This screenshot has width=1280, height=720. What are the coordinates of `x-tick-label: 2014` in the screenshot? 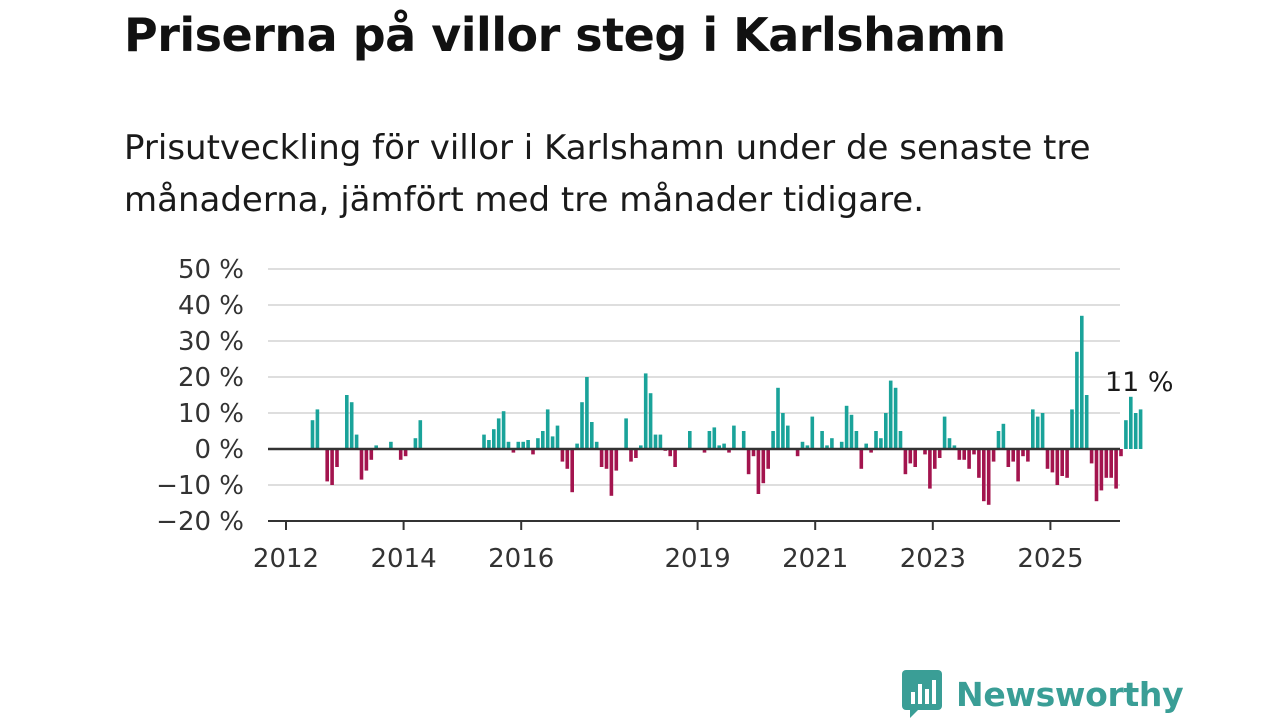 It's located at (404, 559).